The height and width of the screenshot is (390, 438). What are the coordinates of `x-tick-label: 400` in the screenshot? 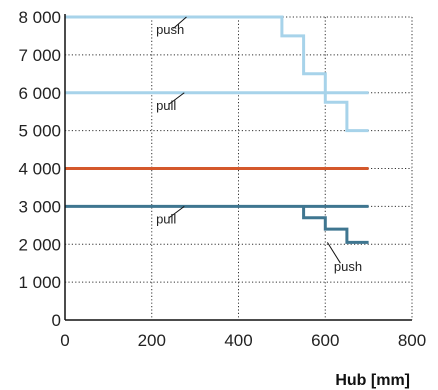 It's located at (238, 340).